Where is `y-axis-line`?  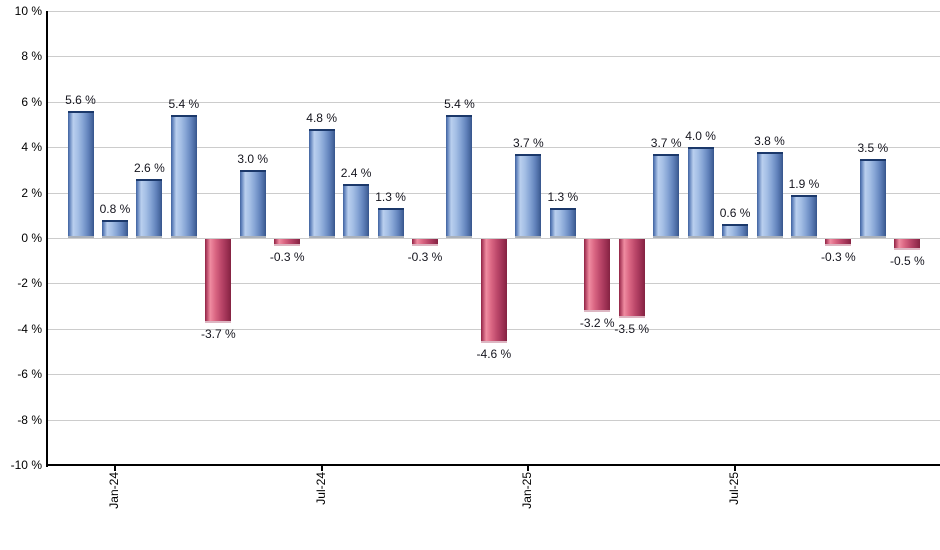
y-axis-line is located at coordinates (47, 239).